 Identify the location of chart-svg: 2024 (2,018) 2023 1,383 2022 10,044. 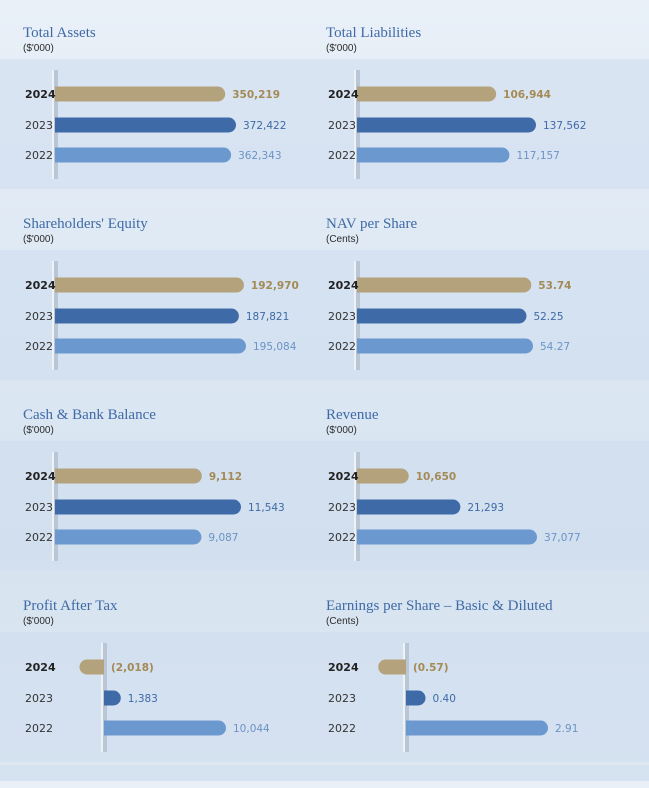
(147, 697).